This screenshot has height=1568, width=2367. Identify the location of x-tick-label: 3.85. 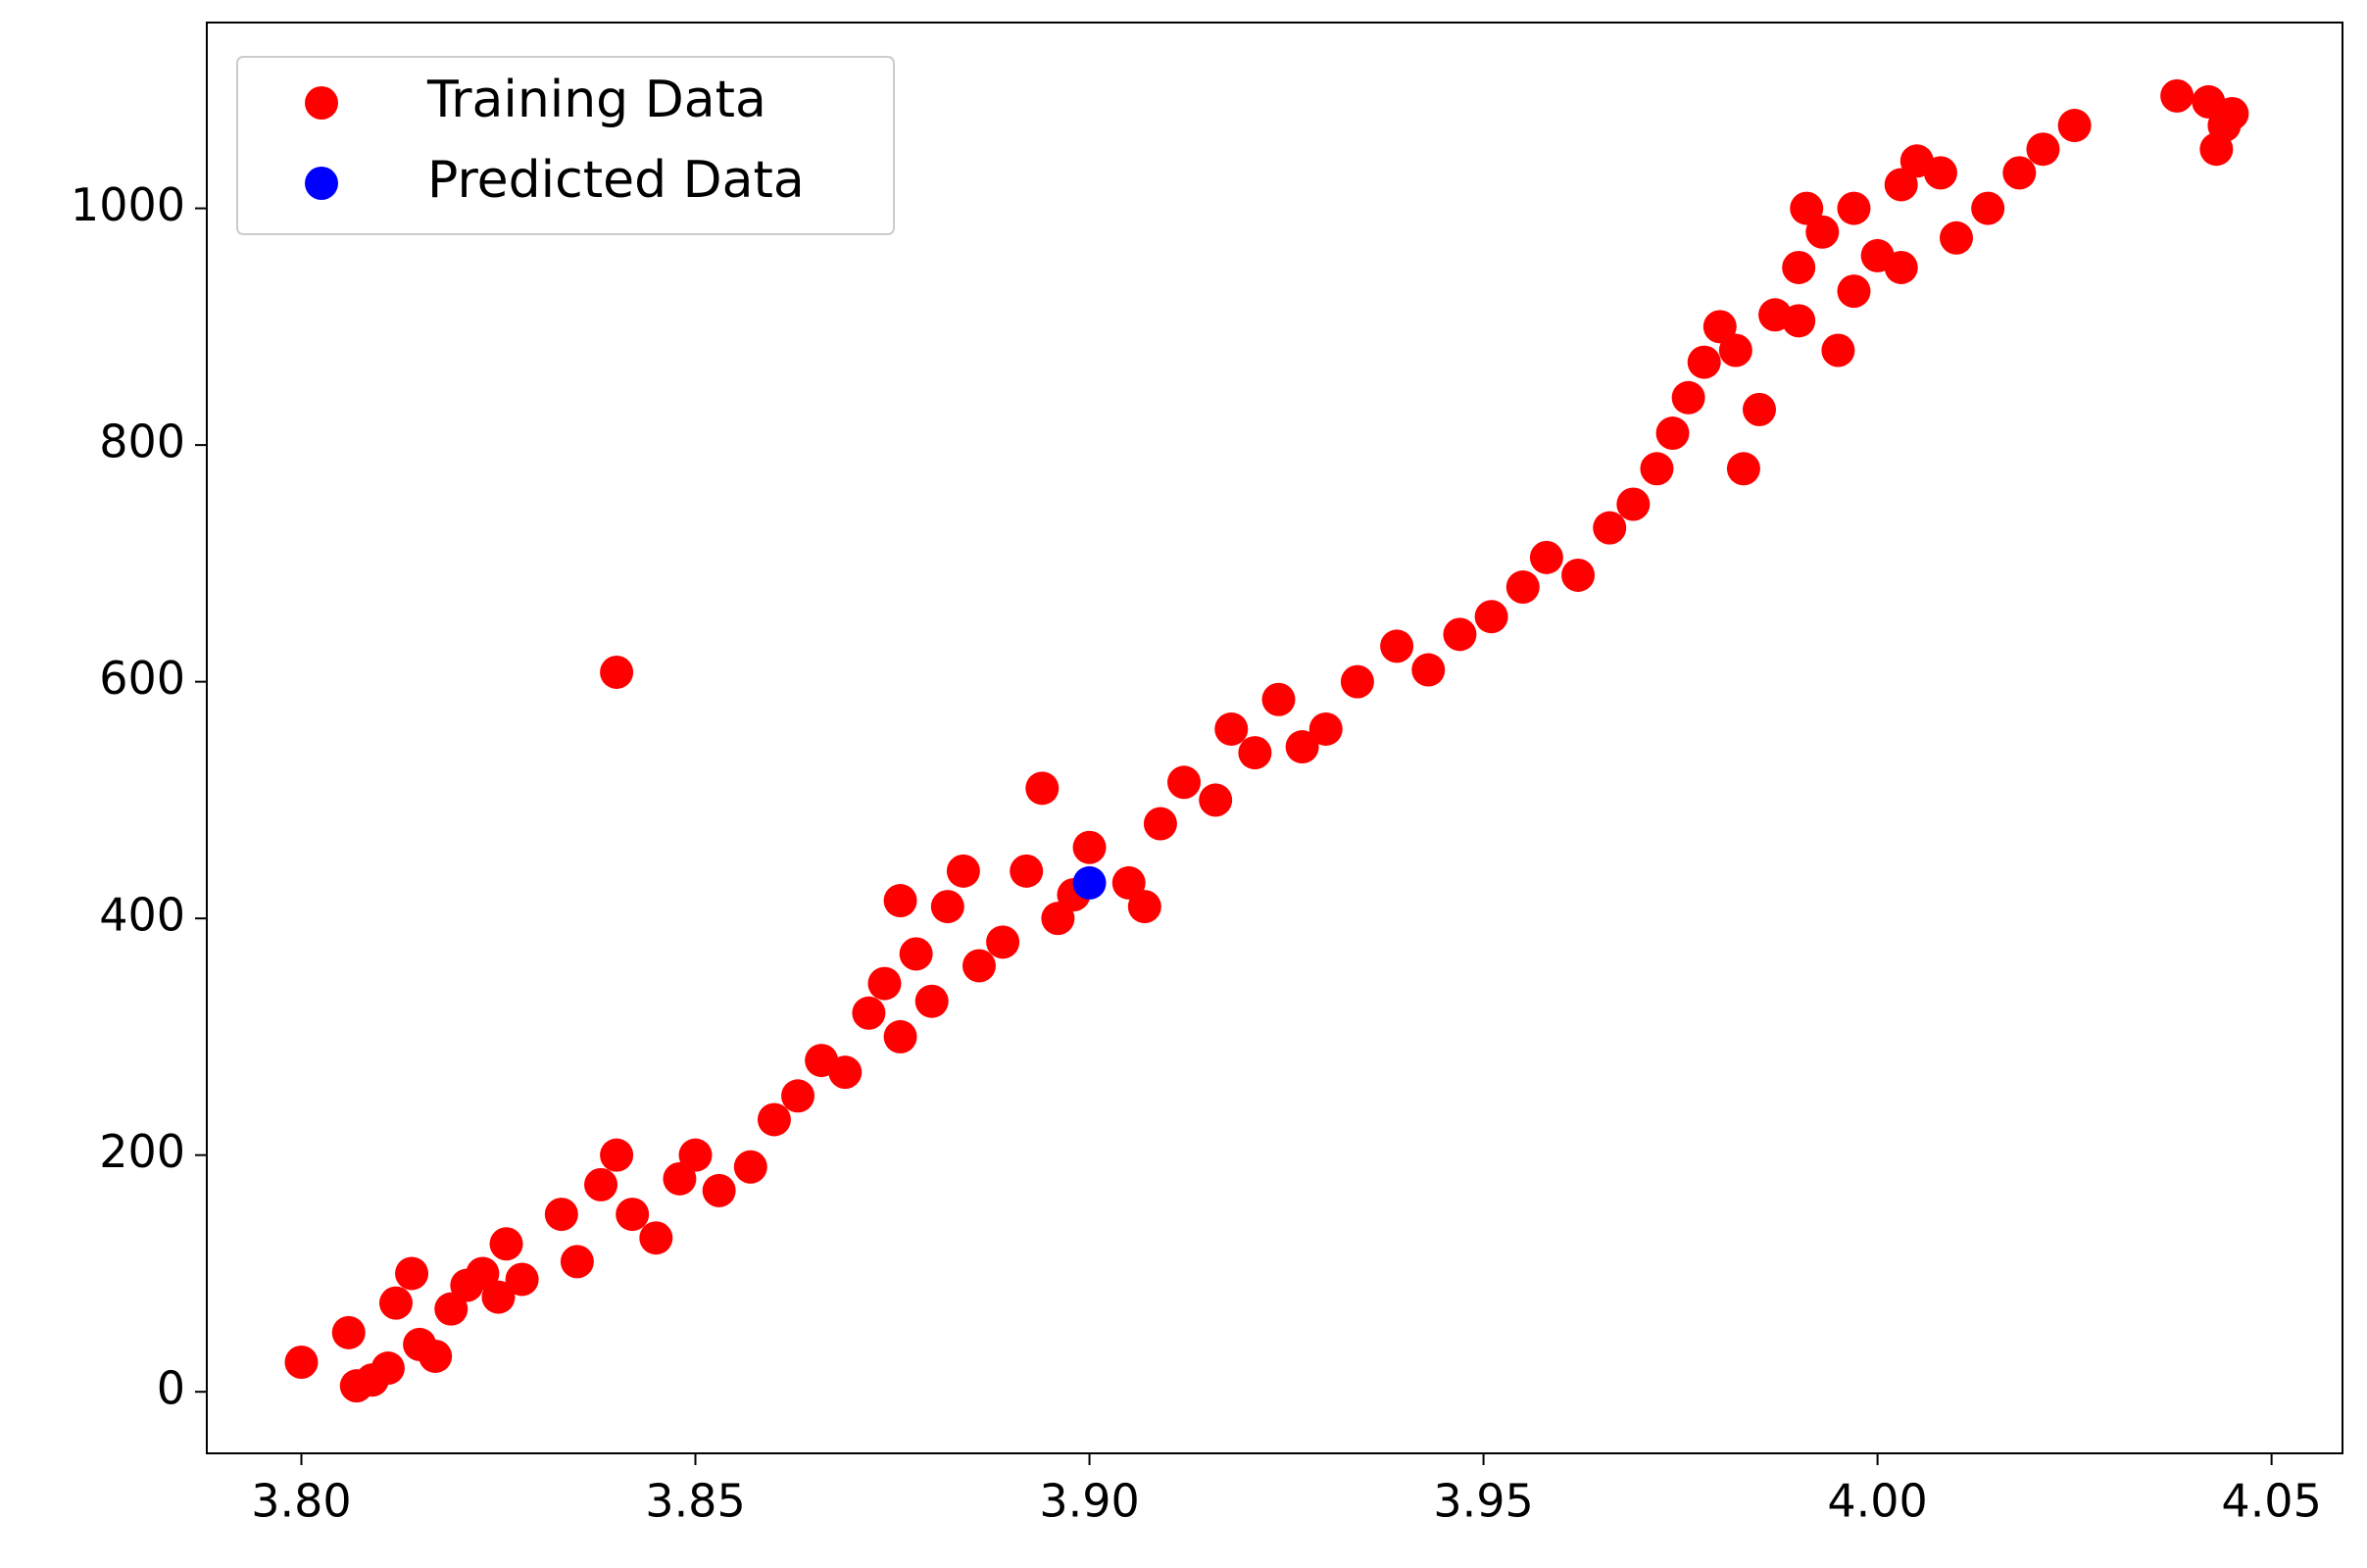
(695, 1501).